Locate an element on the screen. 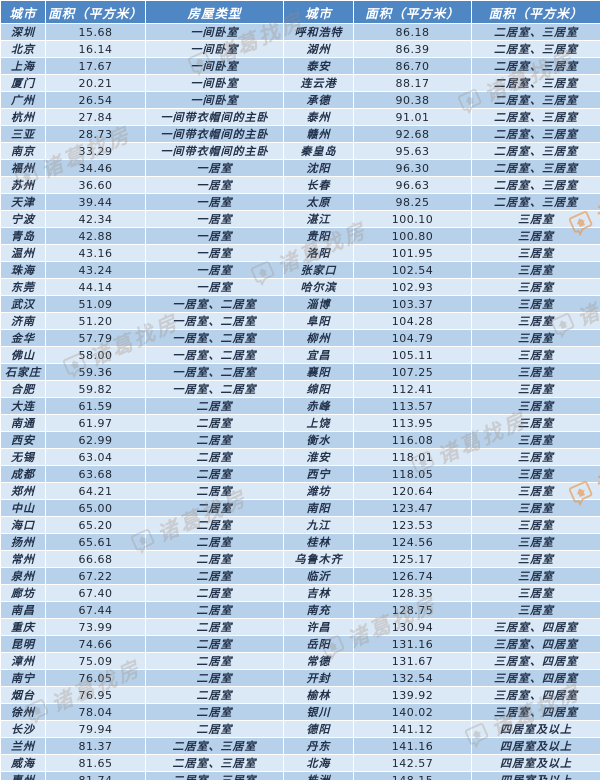  house-type-cell: 一间带衣帽间的主卧 is located at coordinates (214, 151).